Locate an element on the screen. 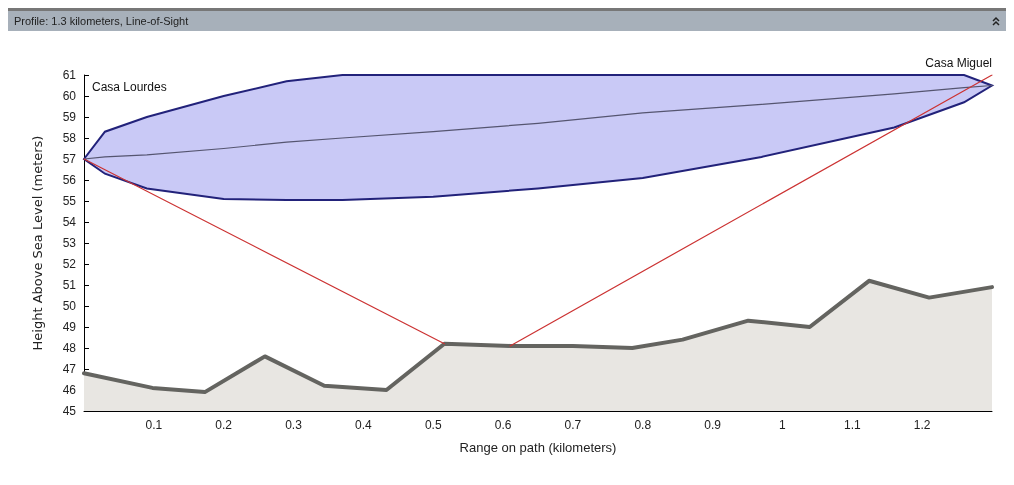  chart-title: Profile: 1.3 kilometers, Line-of-Sight is located at coordinates (101, 21).